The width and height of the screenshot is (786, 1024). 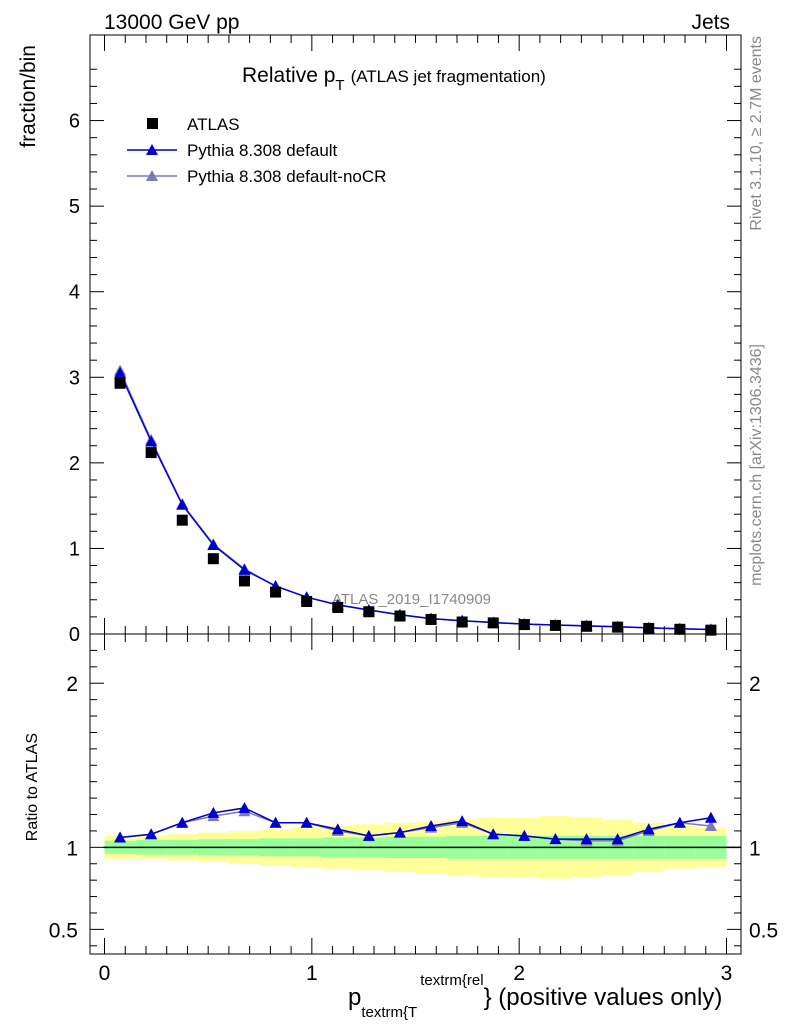 I want to click on ratio-y-tick-label-right: 0.5, so click(x=763, y=930).